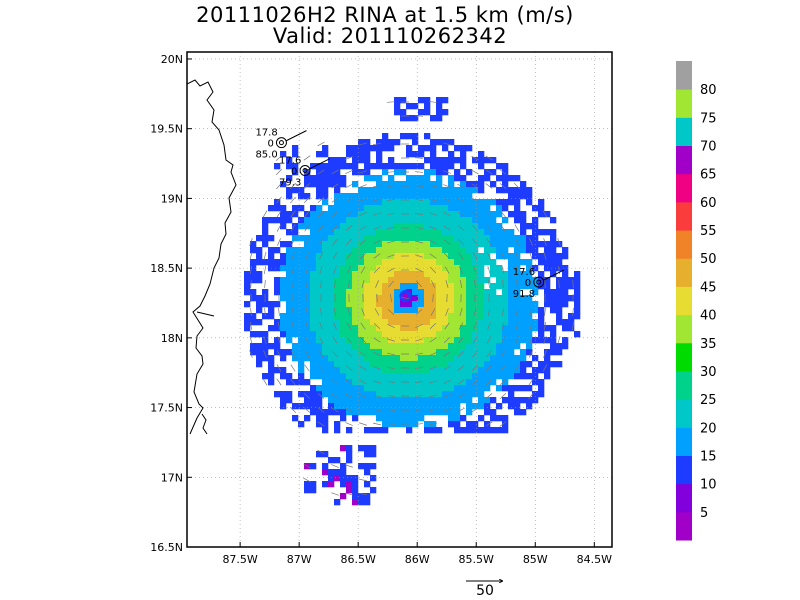  What do you see at coordinates (299, 559) in the screenshot?
I see `x-tick-label: 87W` at bounding box center [299, 559].